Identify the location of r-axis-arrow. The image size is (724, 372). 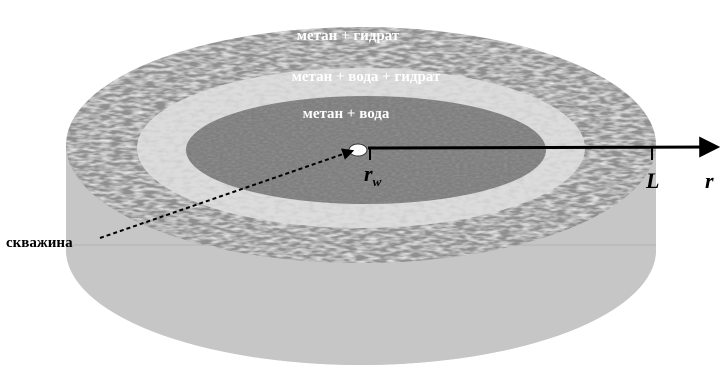
(544, 147).